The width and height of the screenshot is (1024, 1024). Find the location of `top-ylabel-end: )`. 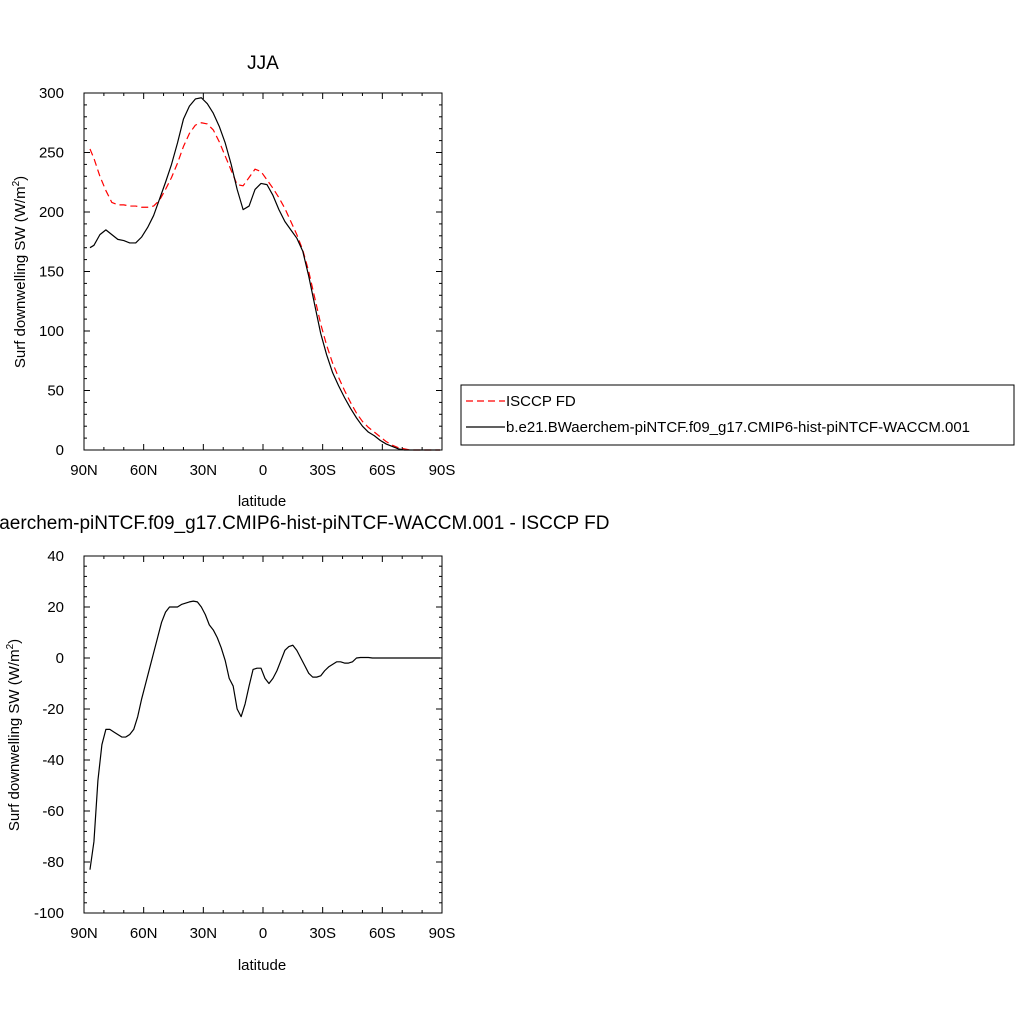

top-ylabel-end: ) is located at coordinates (20, 178).